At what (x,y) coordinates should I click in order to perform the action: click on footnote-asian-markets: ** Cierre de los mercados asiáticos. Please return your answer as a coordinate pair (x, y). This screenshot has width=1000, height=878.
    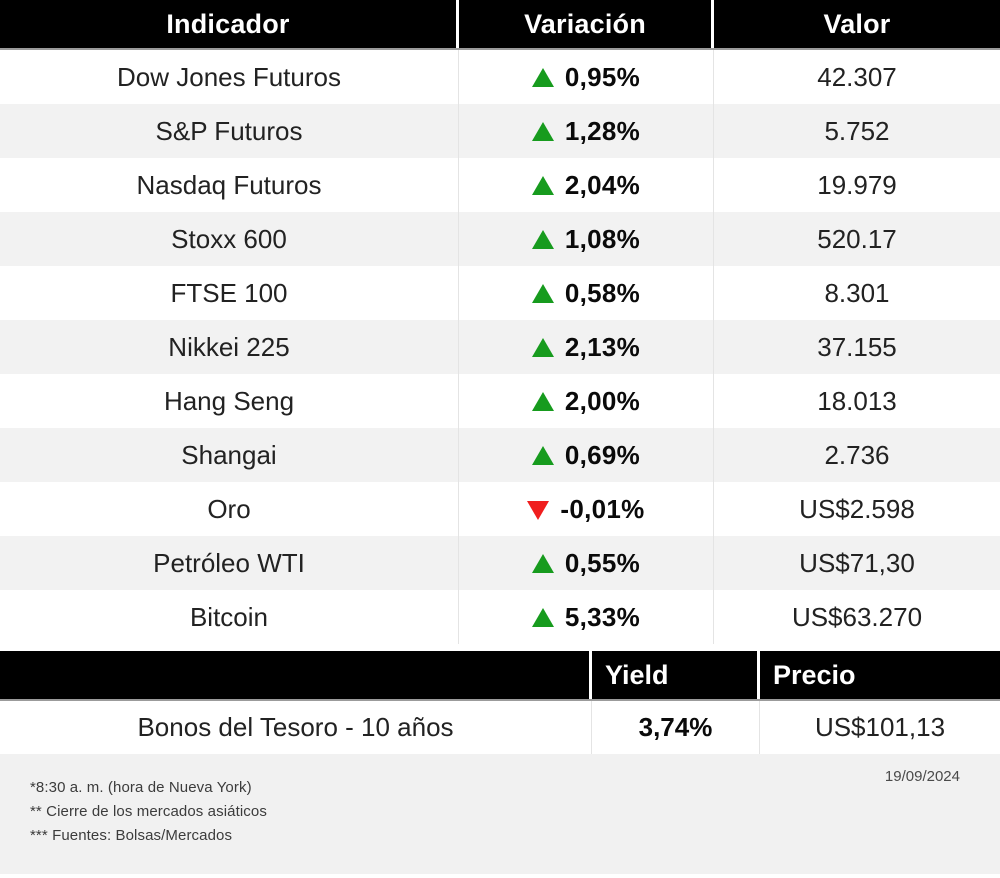
    Looking at the image, I should click on (148, 811).